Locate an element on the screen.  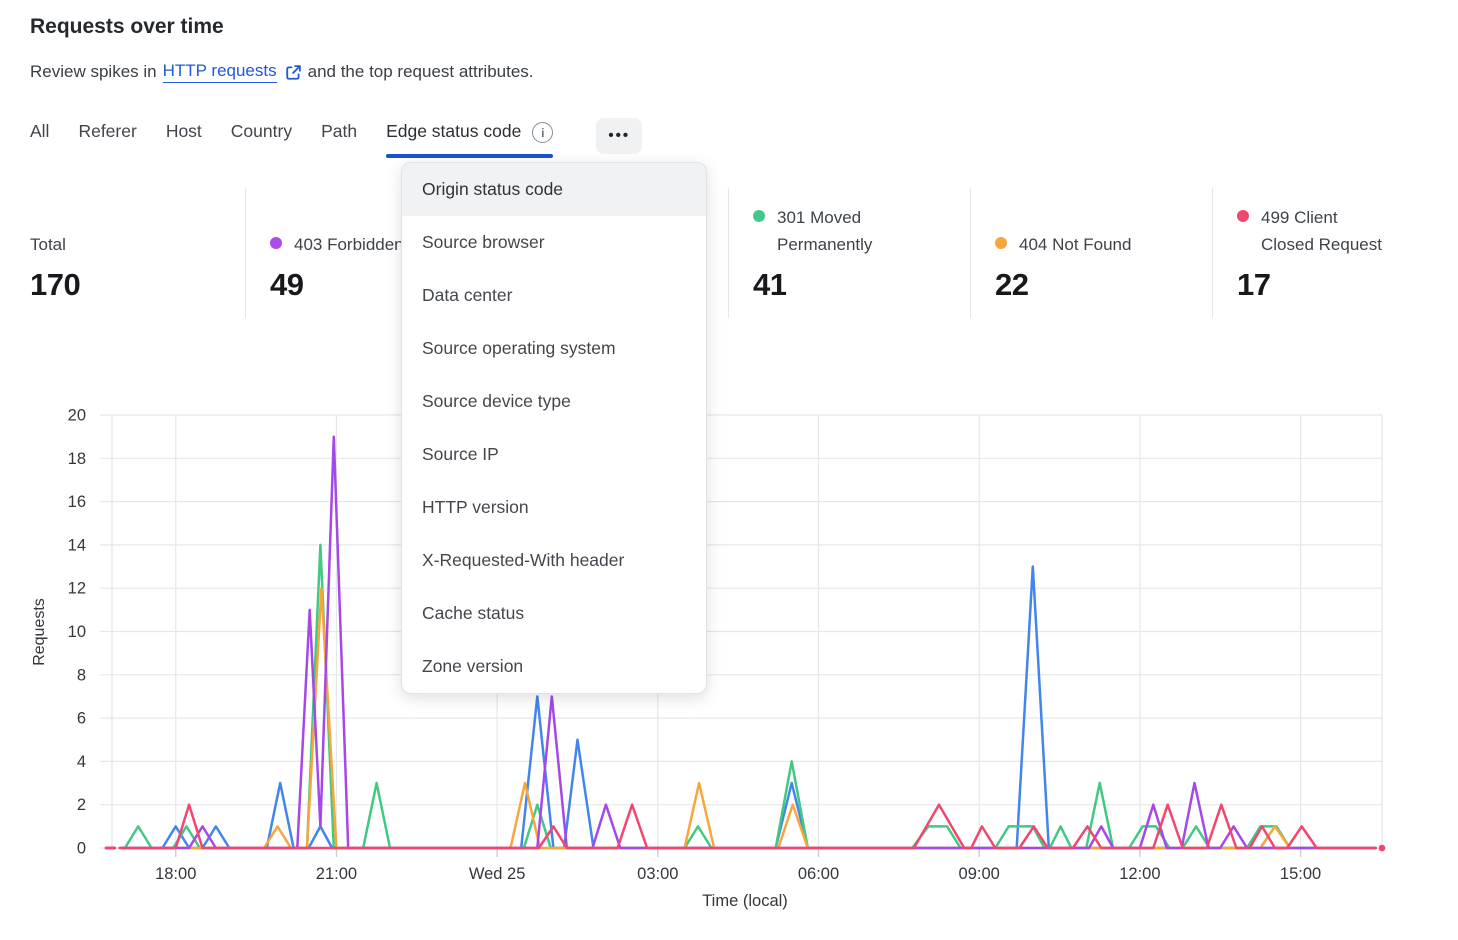
stat-label: 301 Moved Permanently is located at coordinates (825, 231).